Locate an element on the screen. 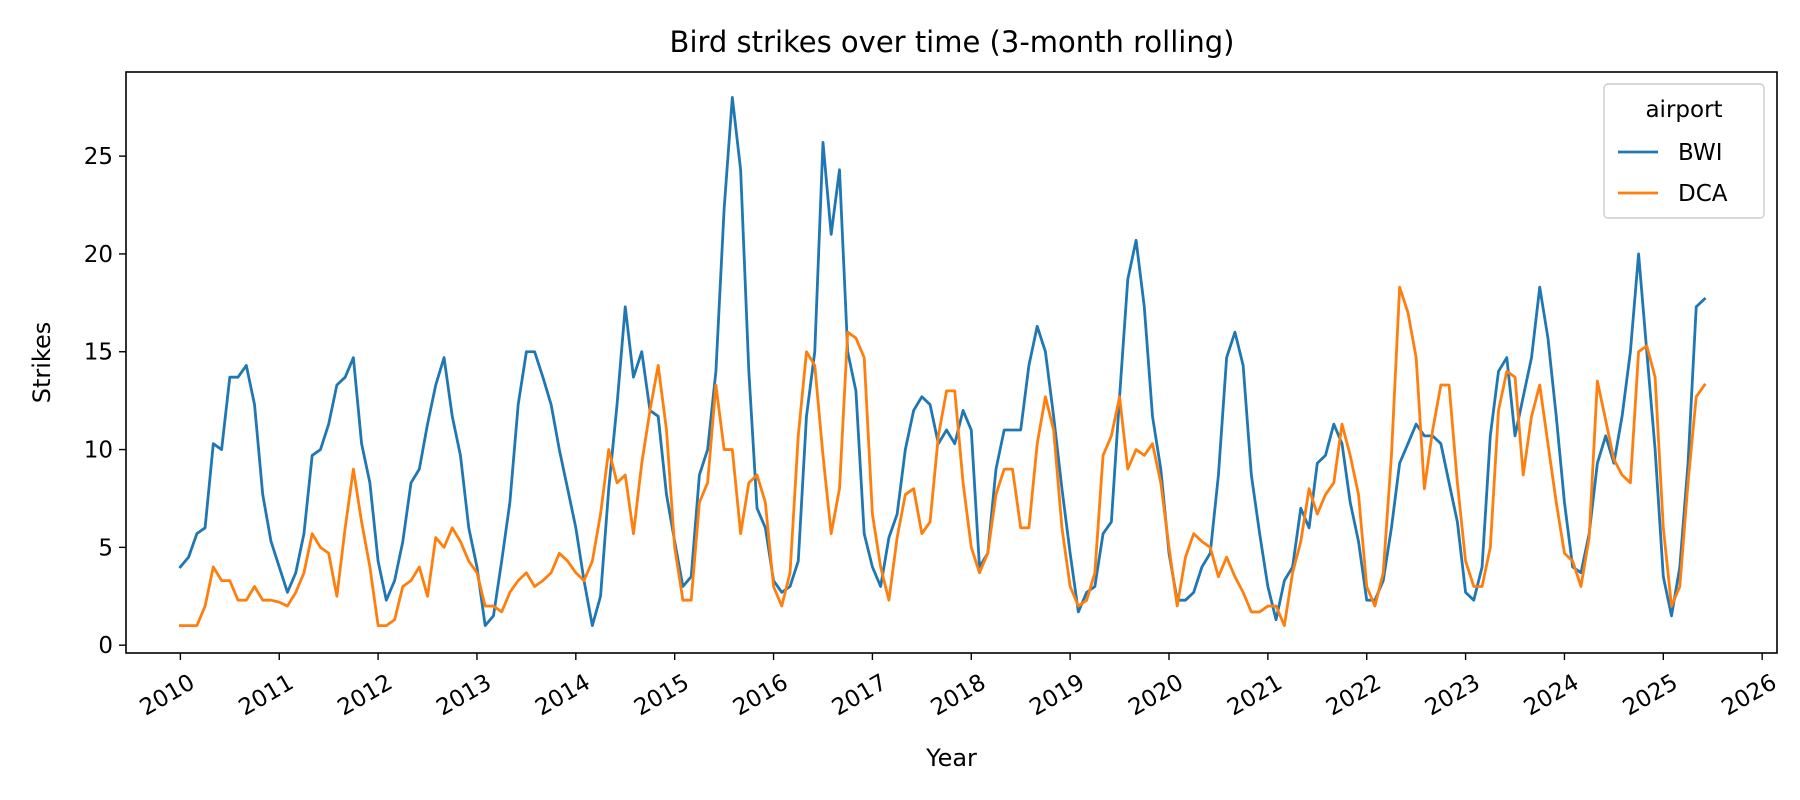  legend-box is located at coordinates (1684, 151).